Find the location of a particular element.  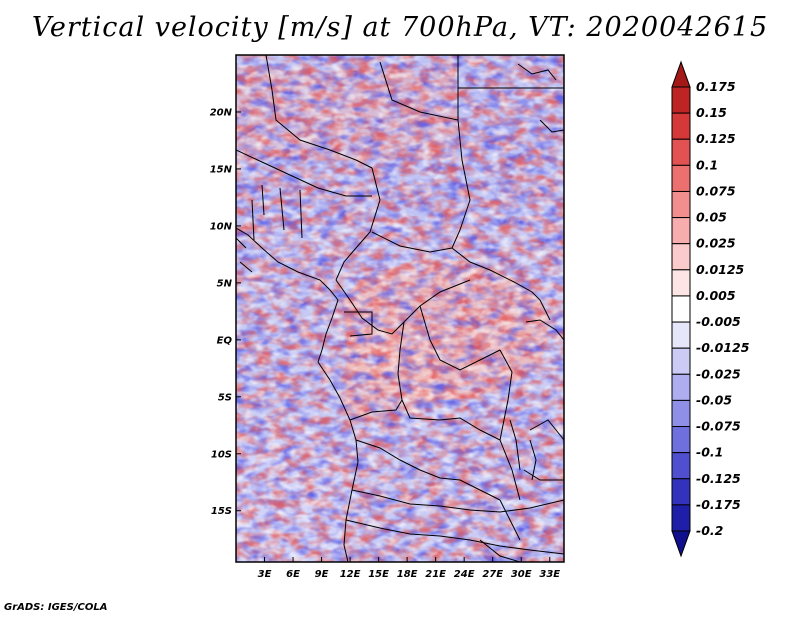

colorbar-label: 0.125 is located at coordinates (716, 138).